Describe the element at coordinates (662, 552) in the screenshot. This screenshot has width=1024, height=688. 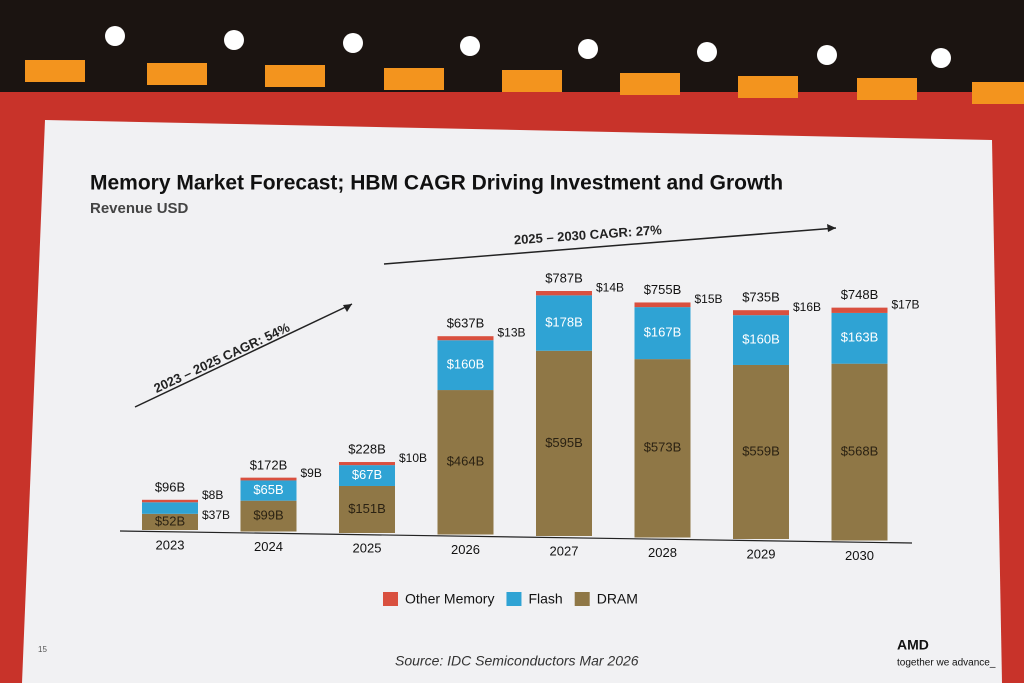
I see `x-tick-label: 2028` at that location.